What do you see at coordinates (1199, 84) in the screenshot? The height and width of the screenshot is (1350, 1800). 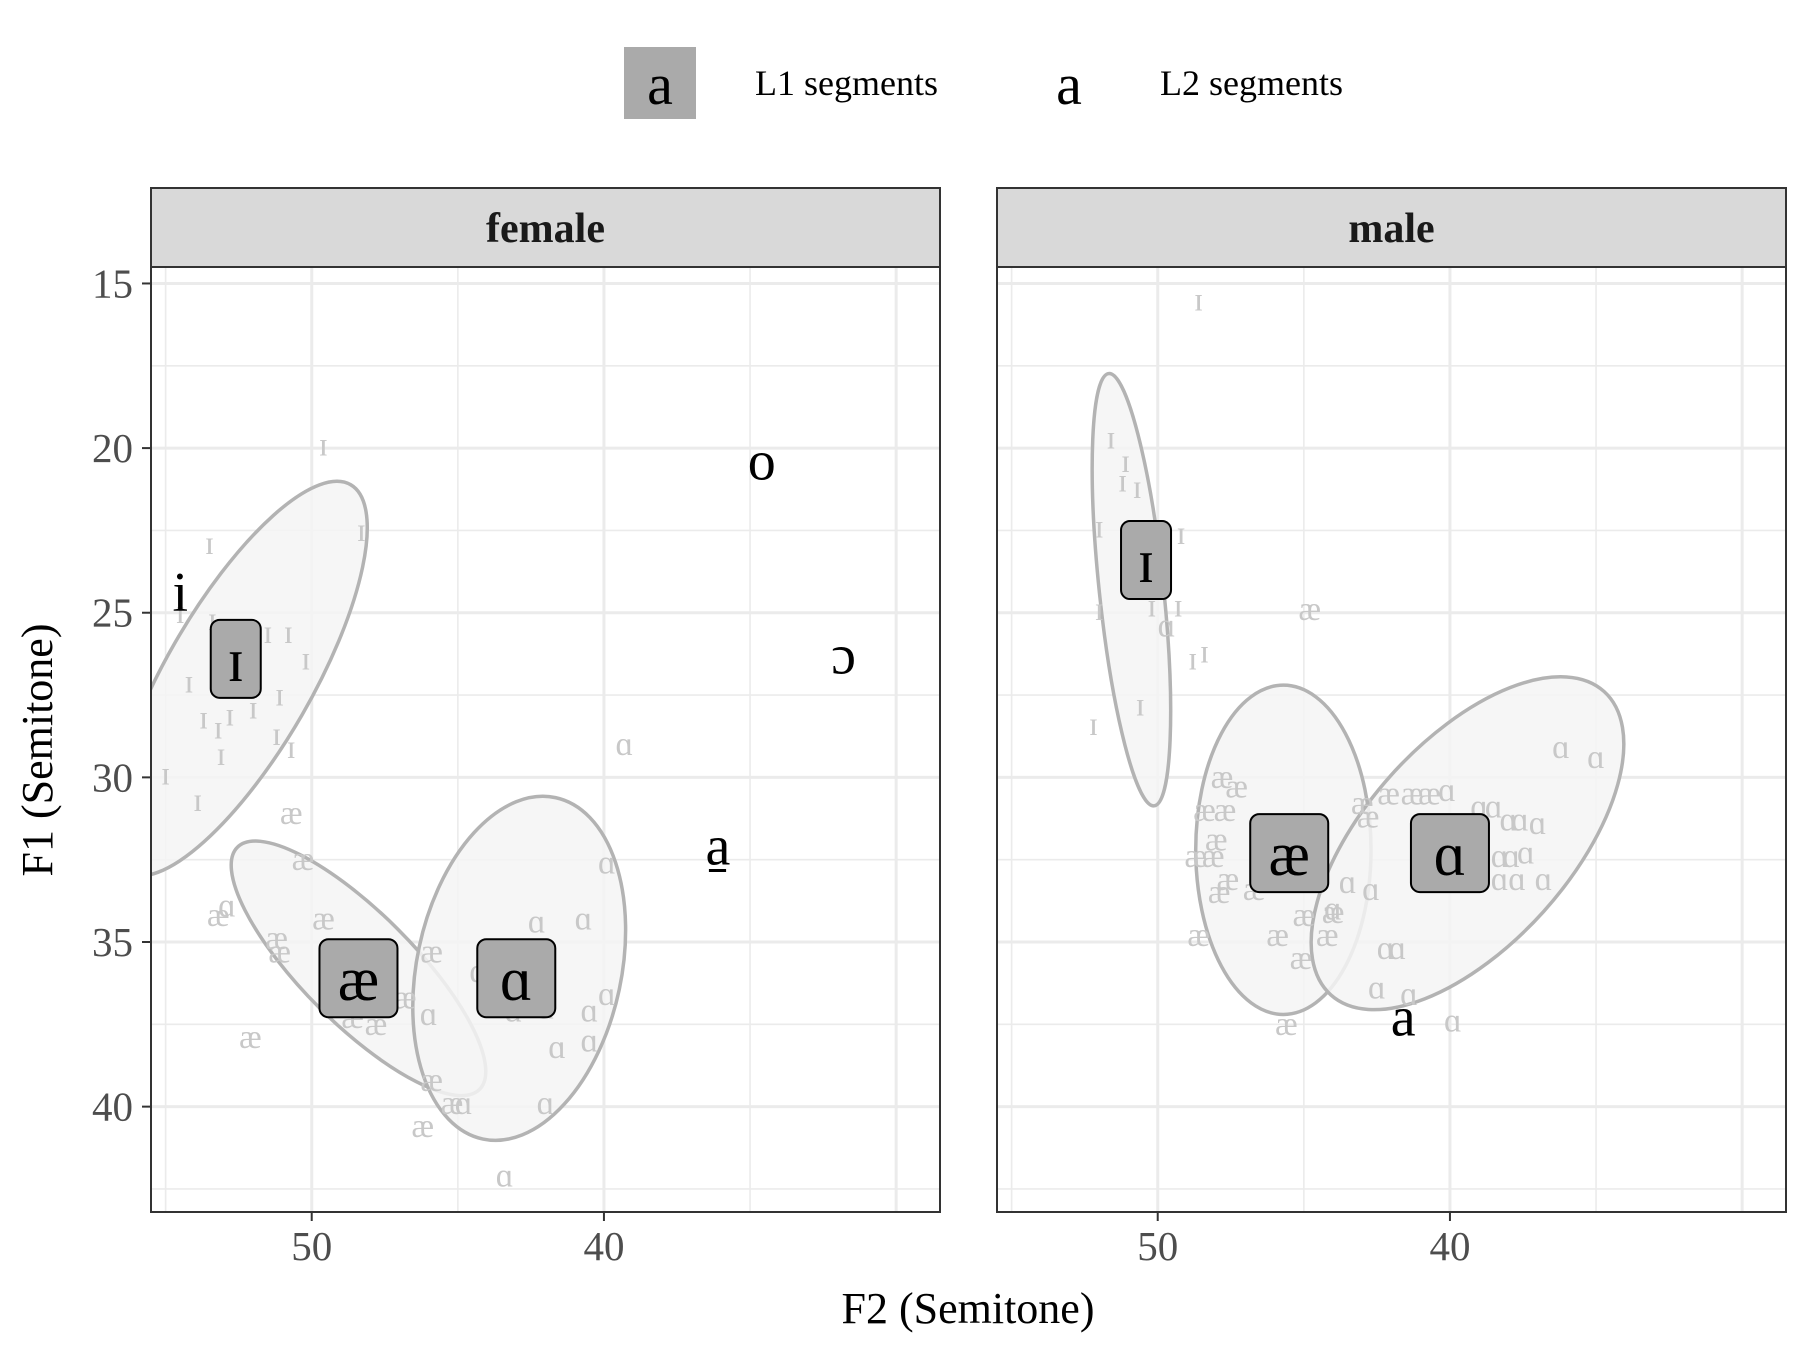 I see `legend-item: a L2 segments` at bounding box center [1199, 84].